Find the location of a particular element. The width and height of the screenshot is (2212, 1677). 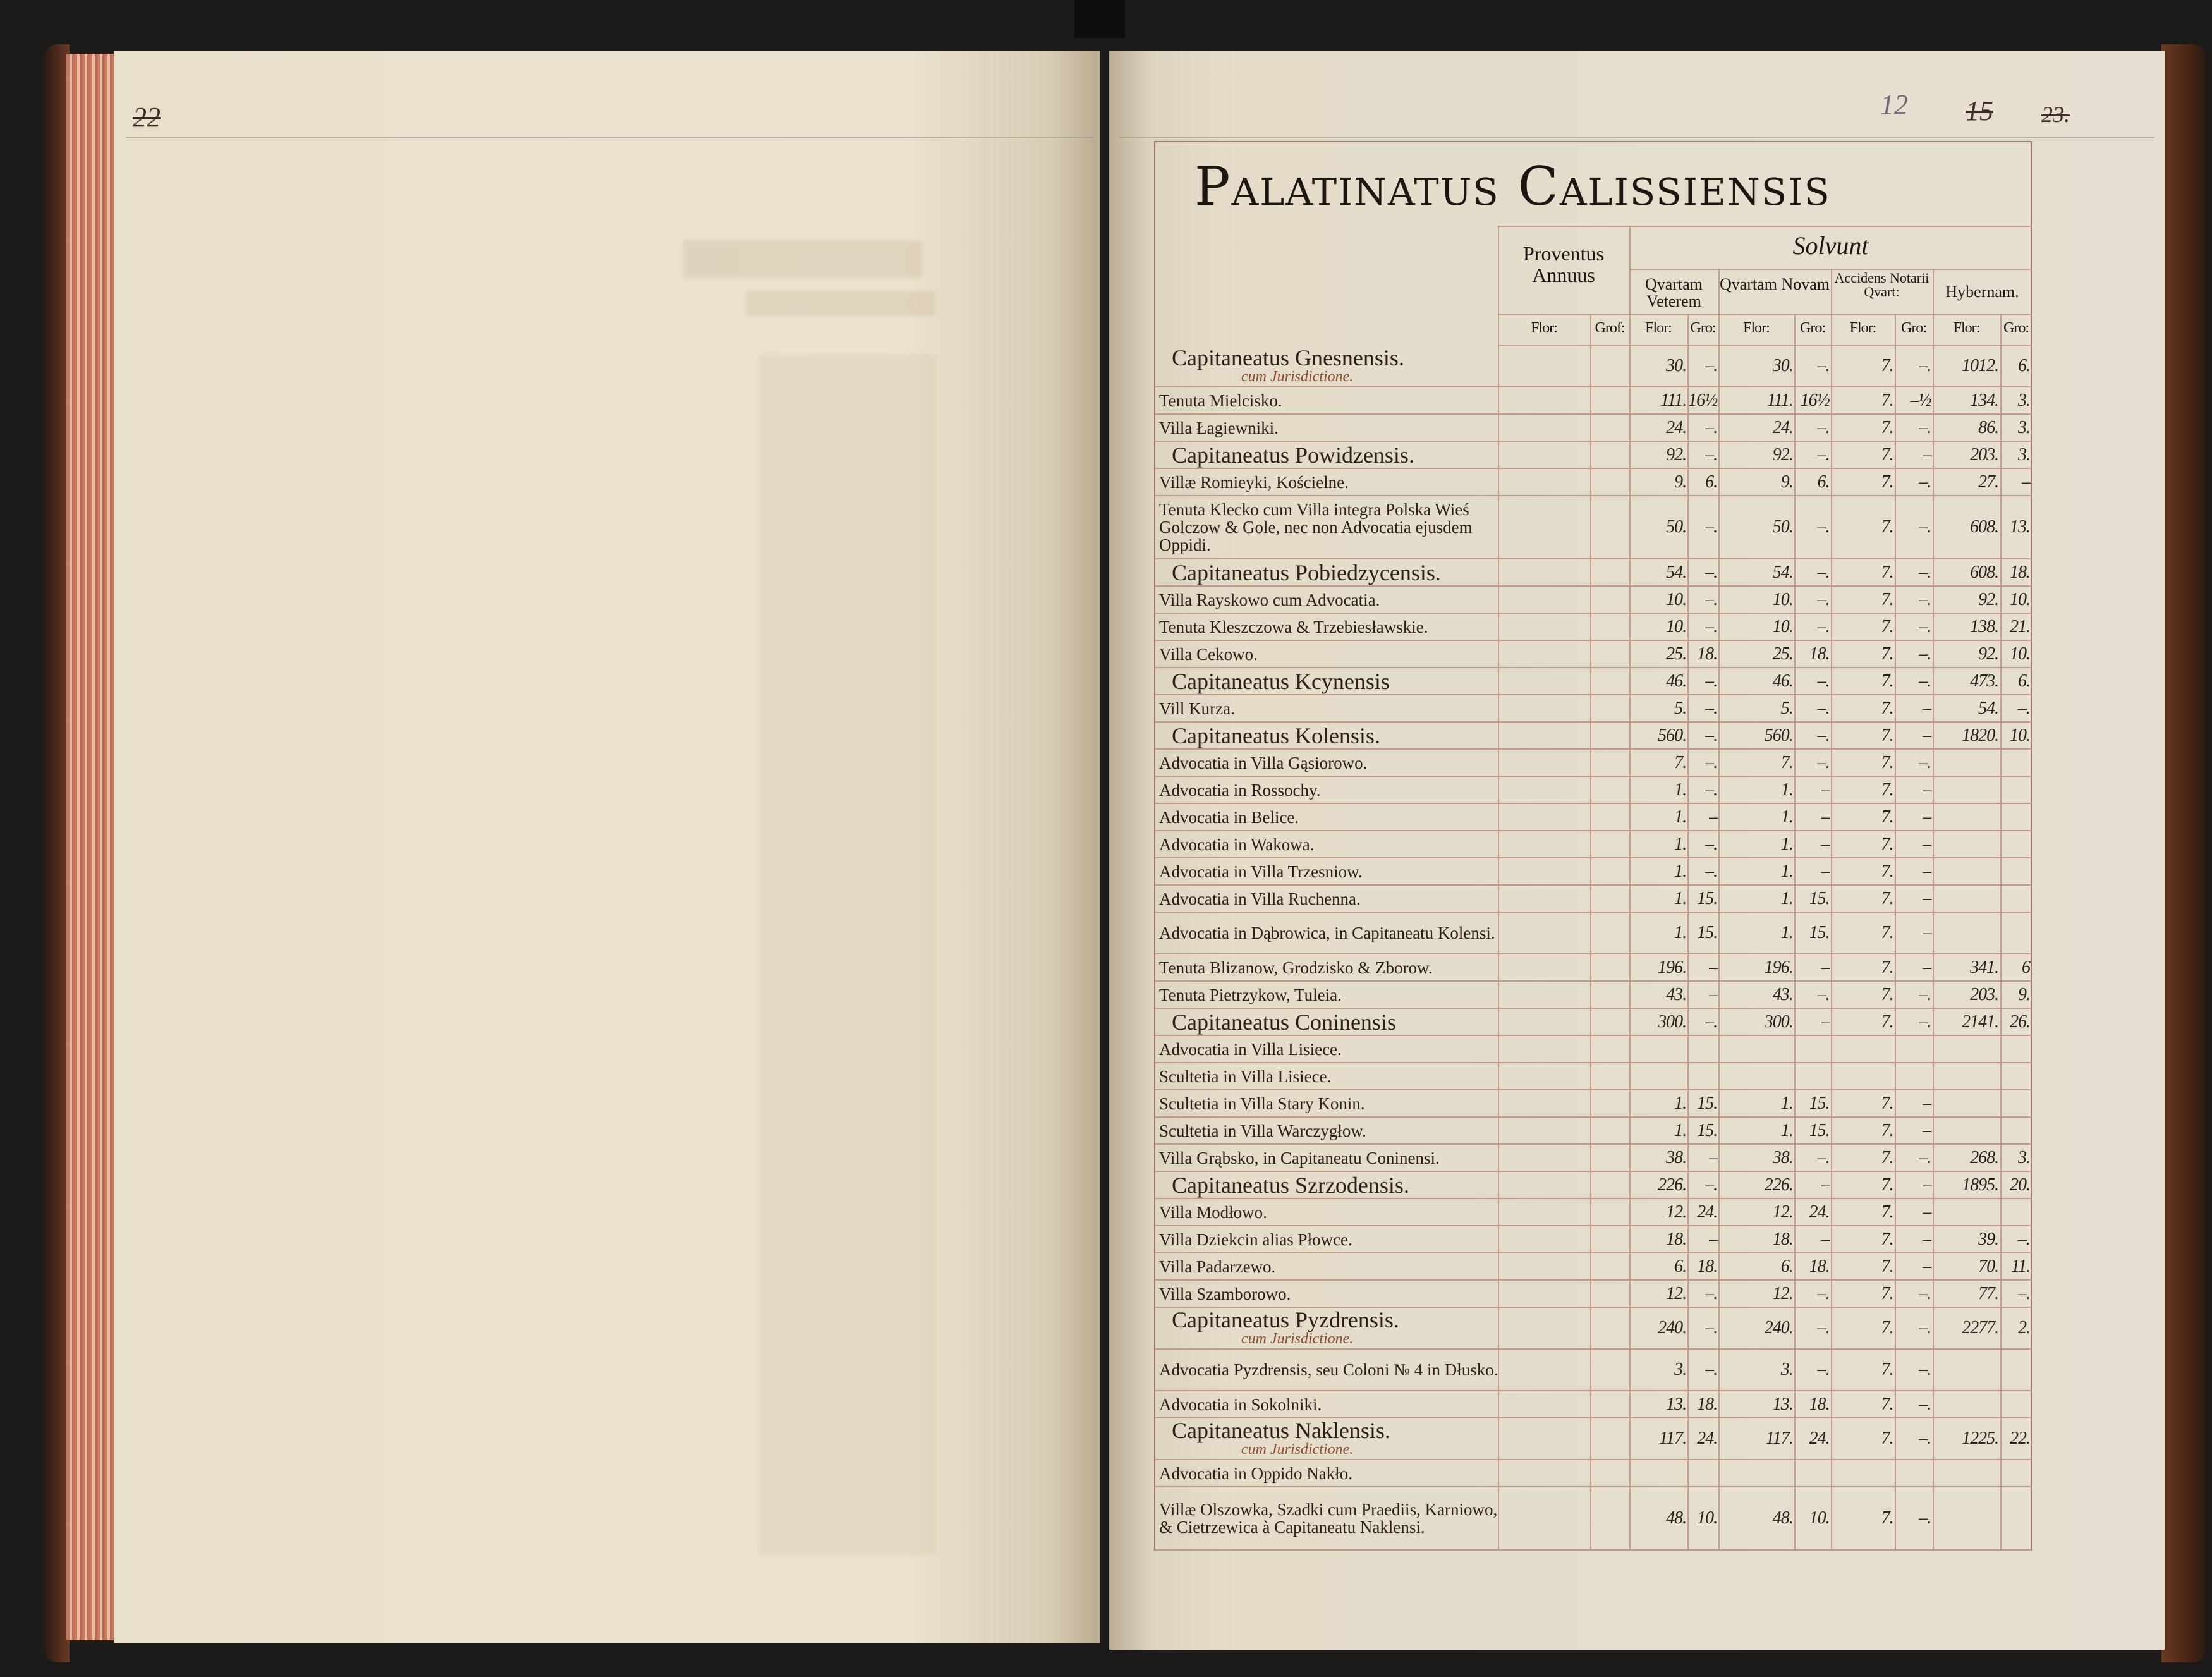

row-name: Tenuta Mielcisko. is located at coordinates (1327, 401).